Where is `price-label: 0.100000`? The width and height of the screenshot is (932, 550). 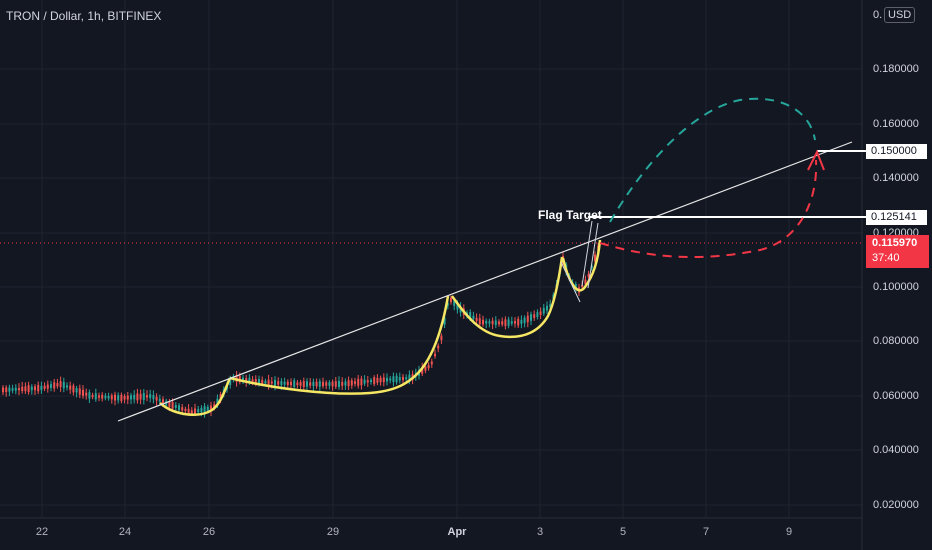
price-label: 0.100000 is located at coordinates (896, 287).